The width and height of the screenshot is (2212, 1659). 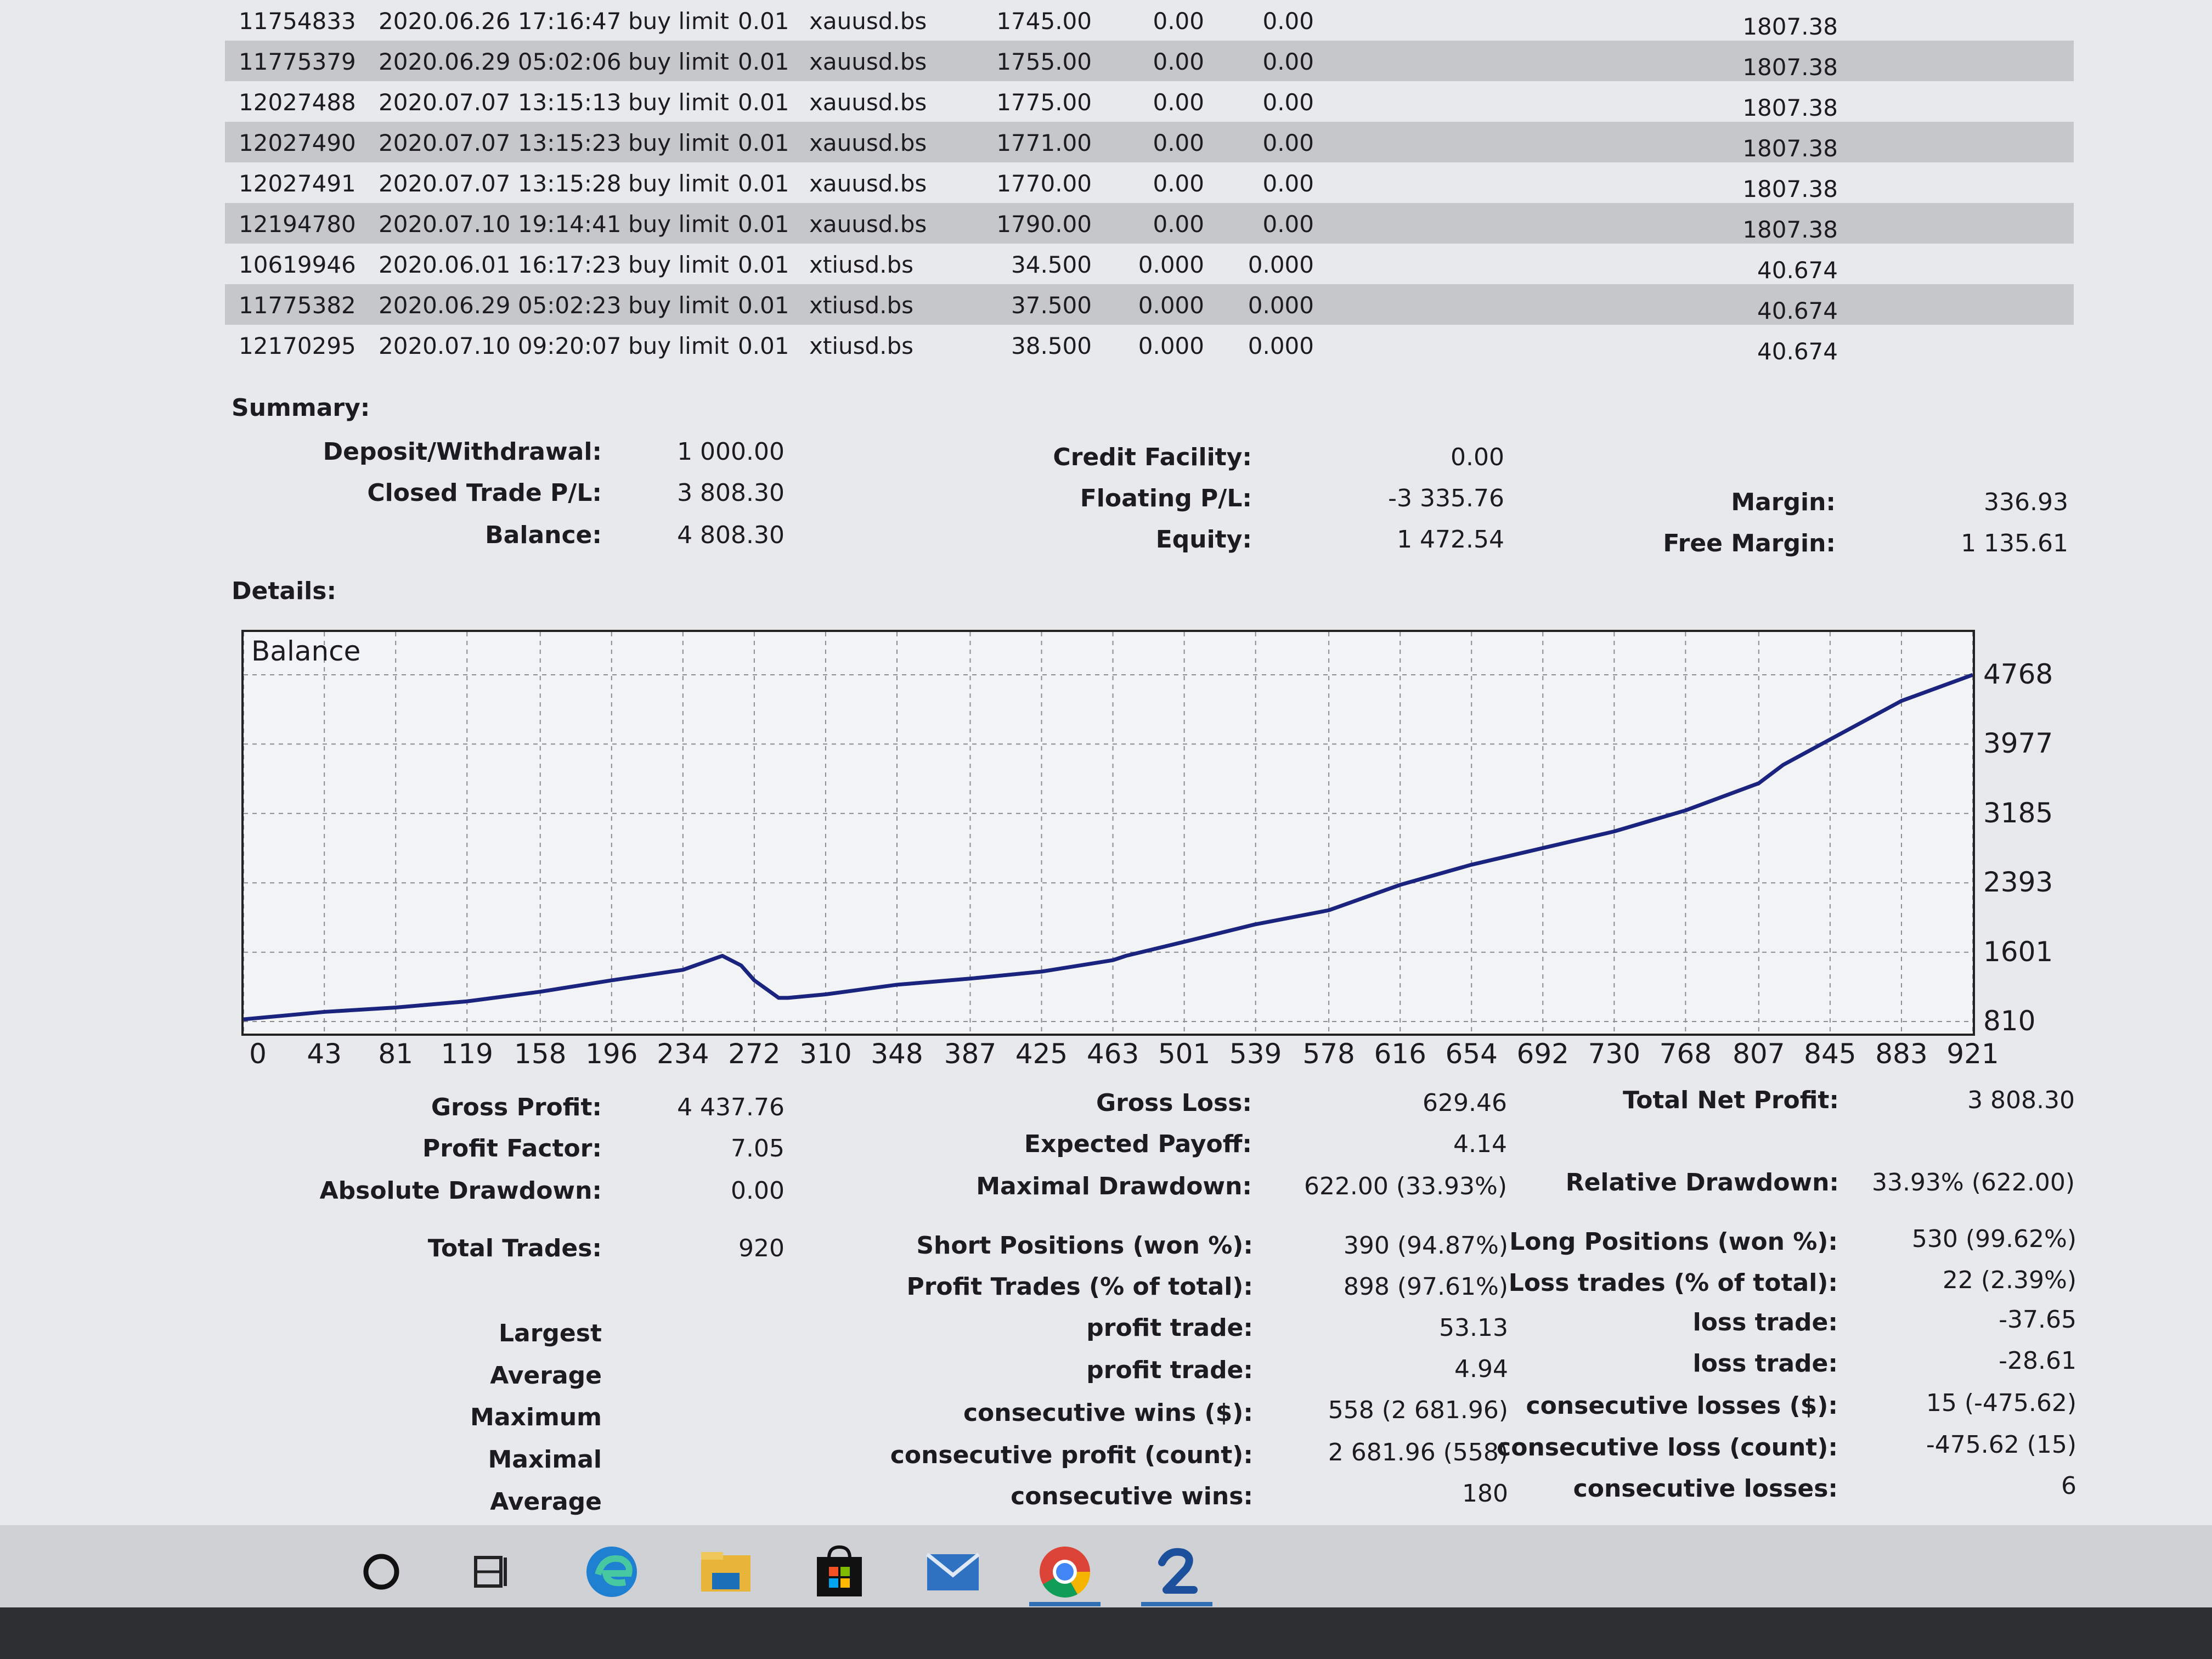 What do you see at coordinates (545, 1460) in the screenshot?
I see `maximal-label: Maximal` at bounding box center [545, 1460].